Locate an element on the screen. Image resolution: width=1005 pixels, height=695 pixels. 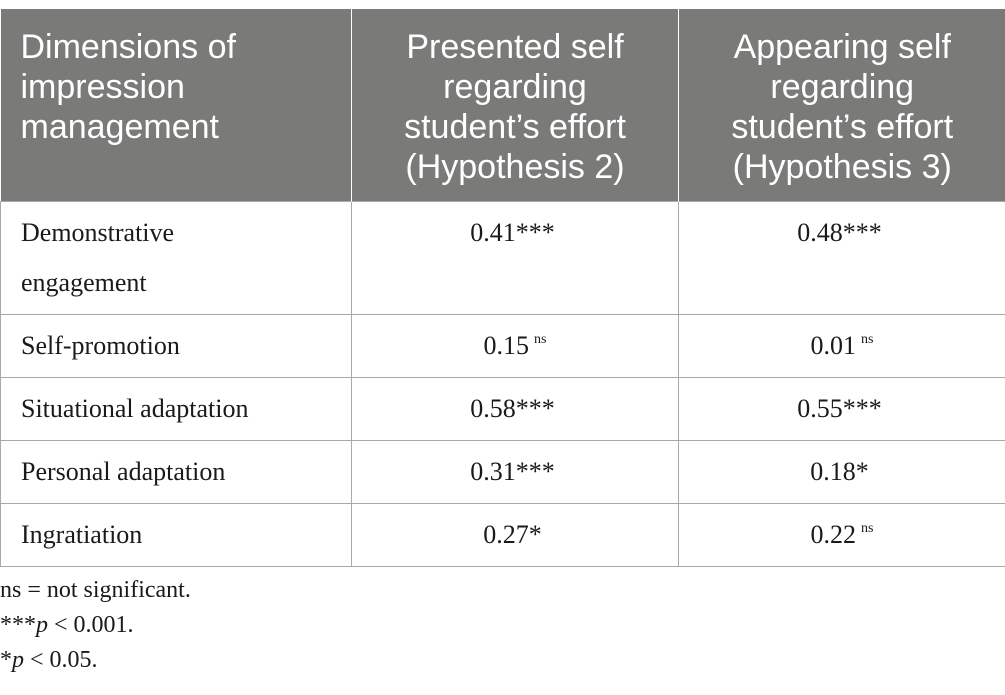
coefficient: 0.31 is located at coordinates (493, 471).